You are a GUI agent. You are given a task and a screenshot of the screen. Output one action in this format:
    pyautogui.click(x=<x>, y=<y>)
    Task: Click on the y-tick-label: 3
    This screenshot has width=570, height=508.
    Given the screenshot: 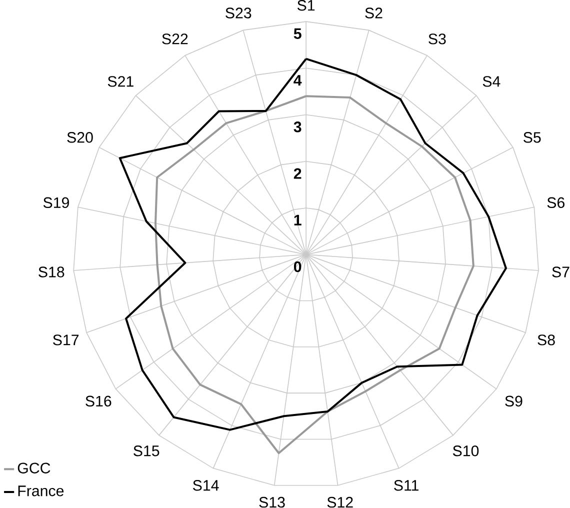 What is the action you would take?
    pyautogui.click(x=298, y=127)
    